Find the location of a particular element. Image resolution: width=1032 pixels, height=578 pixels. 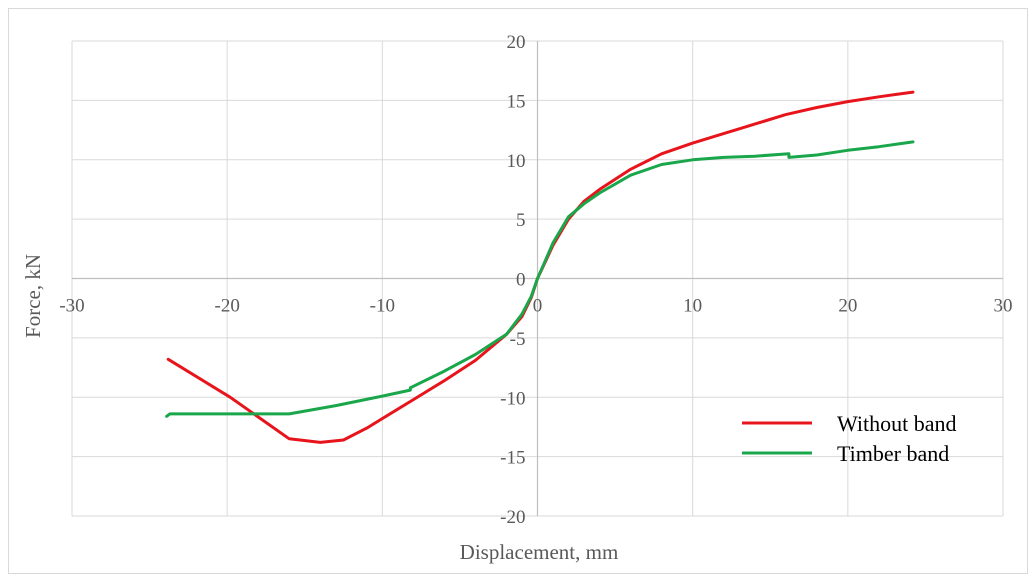

y-tick-label: -15 is located at coordinates (512, 458).